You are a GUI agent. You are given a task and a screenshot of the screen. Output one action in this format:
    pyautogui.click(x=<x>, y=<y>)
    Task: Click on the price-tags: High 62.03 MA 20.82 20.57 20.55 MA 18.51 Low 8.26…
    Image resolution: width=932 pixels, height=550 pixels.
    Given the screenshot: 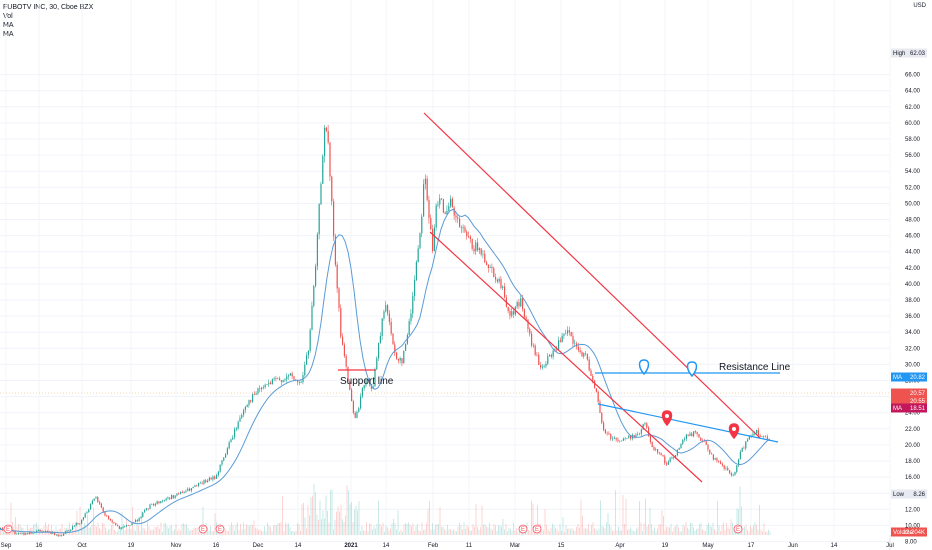 What is the action you would take?
    pyautogui.click(x=909, y=292)
    